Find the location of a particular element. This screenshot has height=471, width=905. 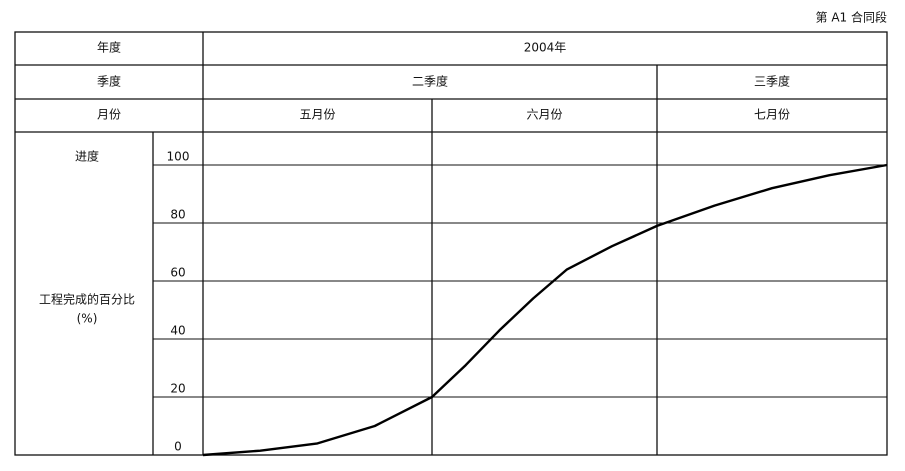

y-tick-label: 40 is located at coordinates (177, 331).